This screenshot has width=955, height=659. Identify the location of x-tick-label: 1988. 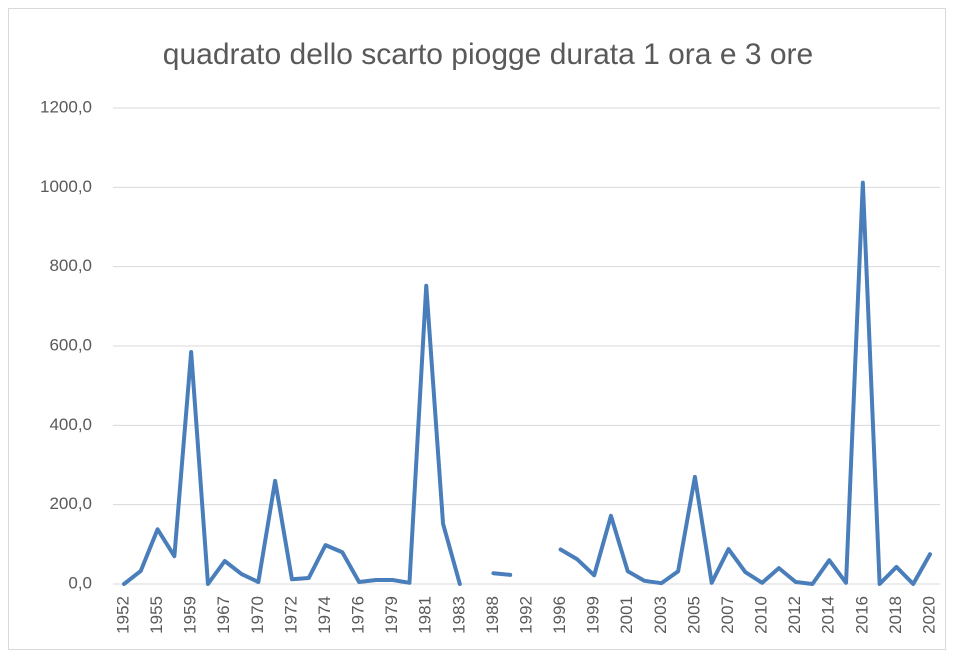
(492, 615).